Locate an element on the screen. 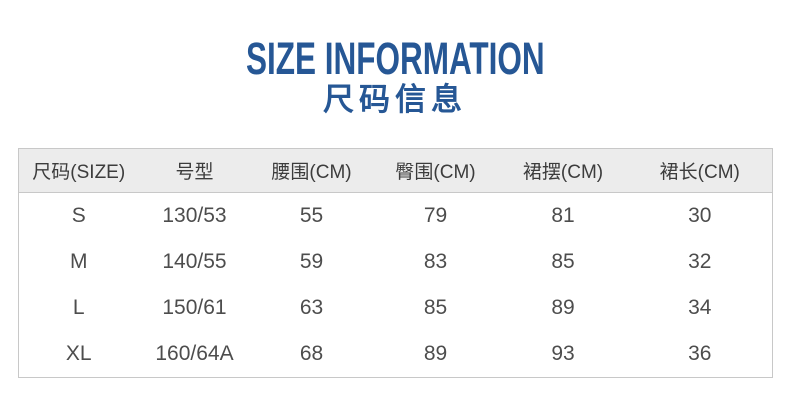 The height and width of the screenshot is (417, 790). model-cell: 160/64A is located at coordinates (194, 353).